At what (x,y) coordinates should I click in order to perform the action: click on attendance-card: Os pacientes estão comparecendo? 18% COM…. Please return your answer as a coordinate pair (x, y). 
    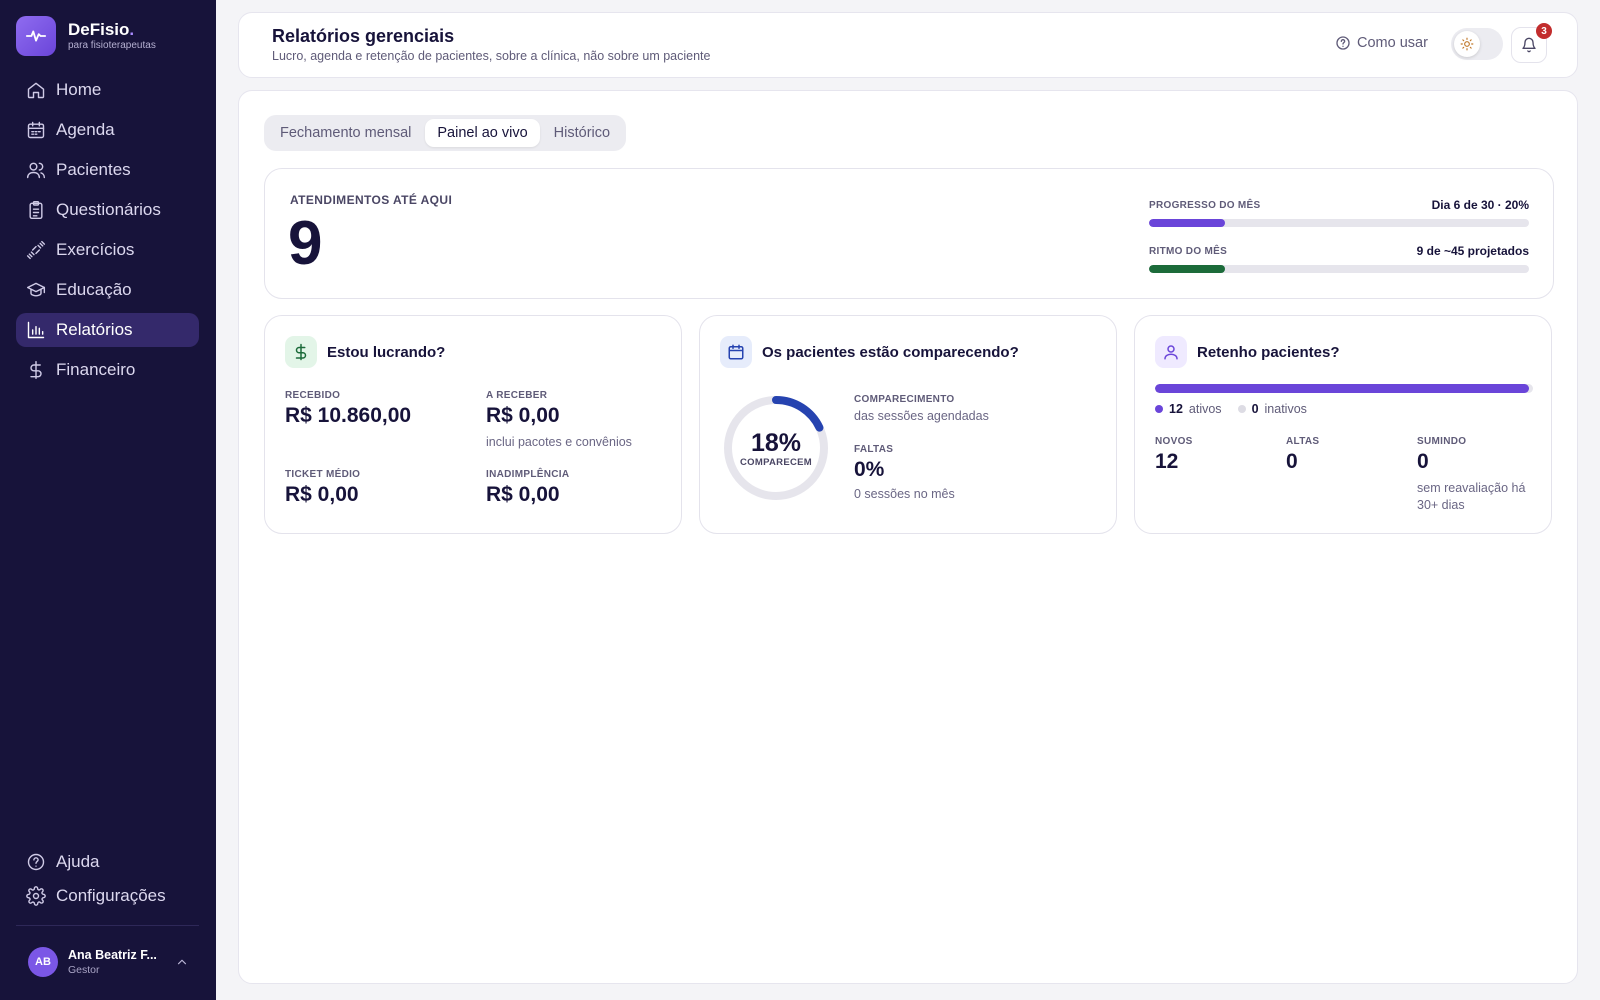
    Looking at the image, I should click on (908, 424).